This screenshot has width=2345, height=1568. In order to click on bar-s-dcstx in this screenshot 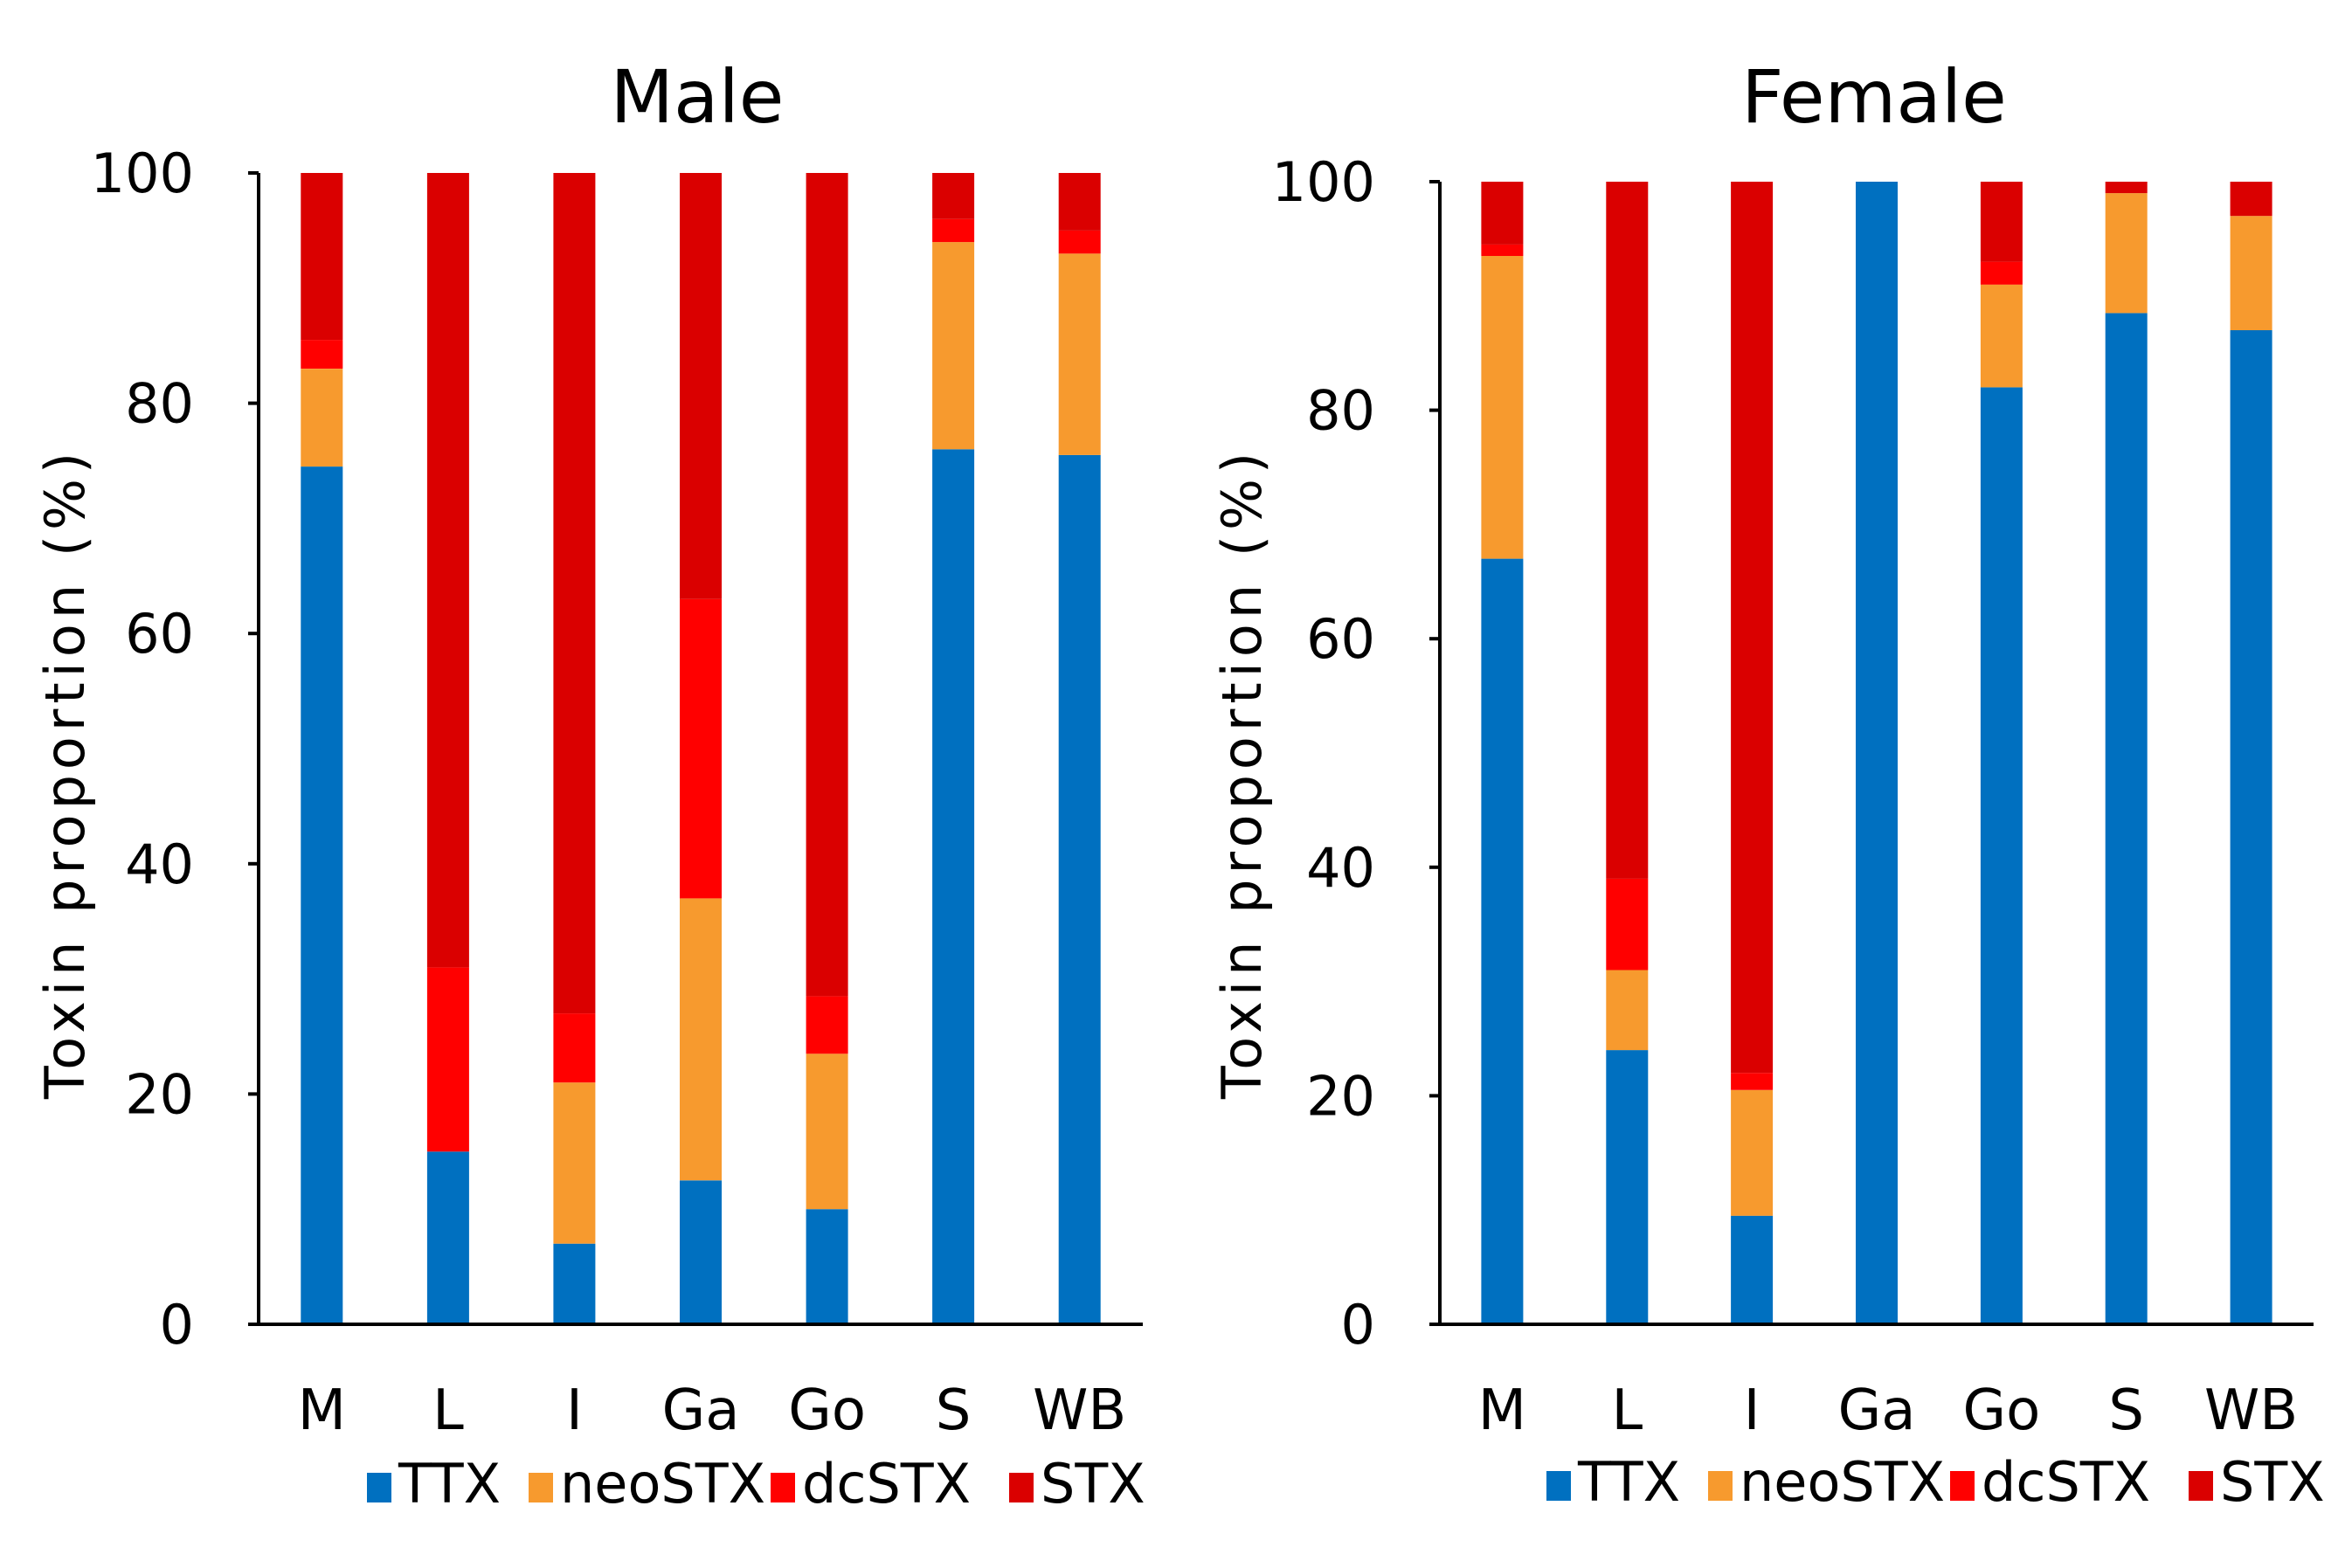, I will do `click(953, 230)`.